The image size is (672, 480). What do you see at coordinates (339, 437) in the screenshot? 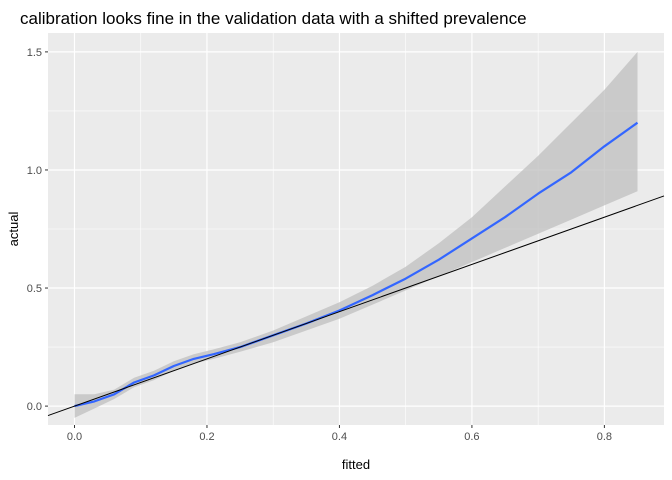
I see `x-tick-label: 0.4` at bounding box center [339, 437].